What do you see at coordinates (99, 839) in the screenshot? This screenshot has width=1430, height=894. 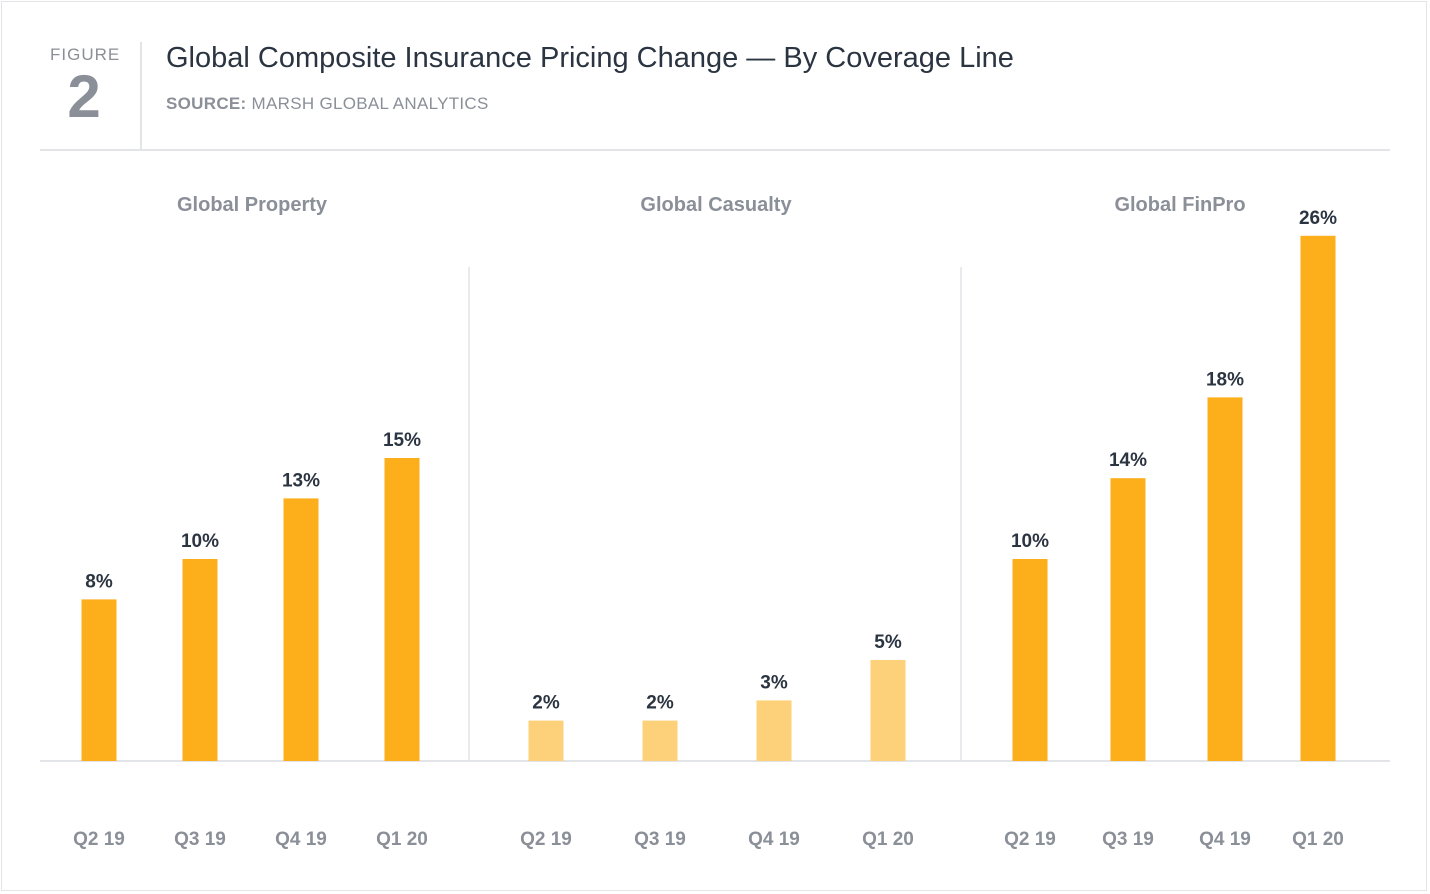 I see `x-tick-label-global-property-1: Q2 19` at bounding box center [99, 839].